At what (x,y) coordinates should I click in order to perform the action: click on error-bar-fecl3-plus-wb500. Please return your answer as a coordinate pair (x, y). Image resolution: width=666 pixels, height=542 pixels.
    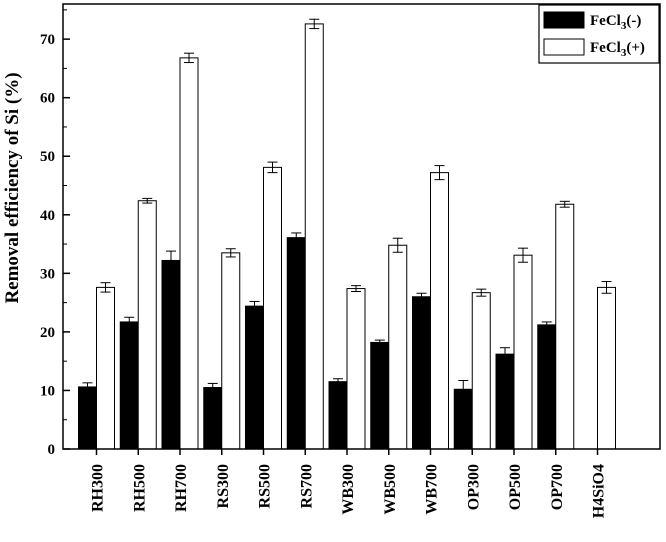
    Looking at the image, I should click on (397, 245).